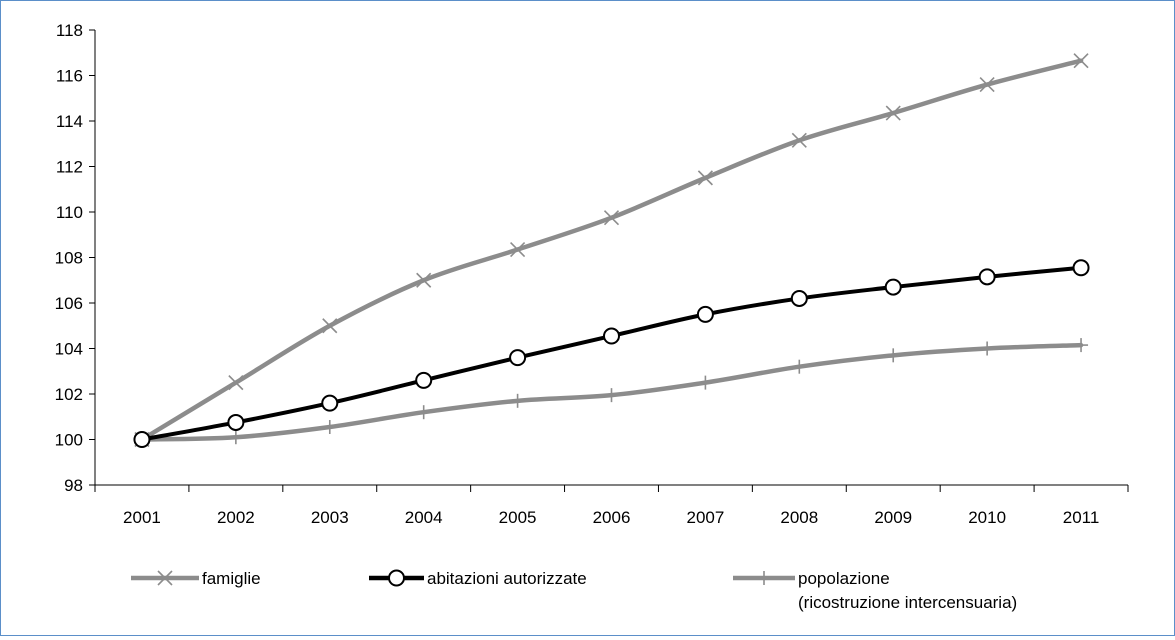  What do you see at coordinates (73, 485) in the screenshot?
I see `y-tick-label: 98` at bounding box center [73, 485].